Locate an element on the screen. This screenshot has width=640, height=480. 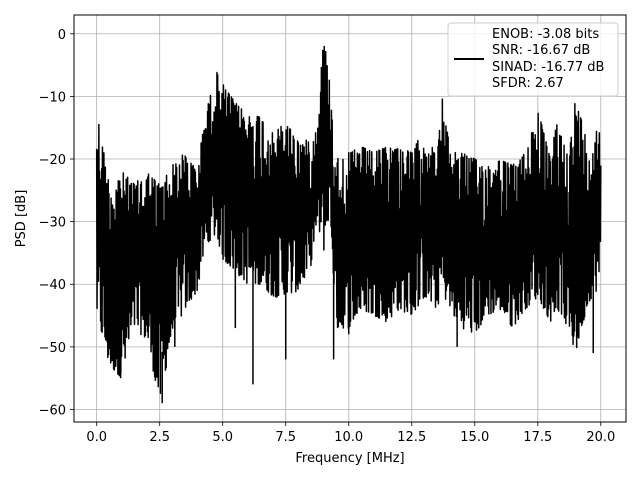
legend-entry-sinad: SINAD: -16.77 dB is located at coordinates (548, 67).